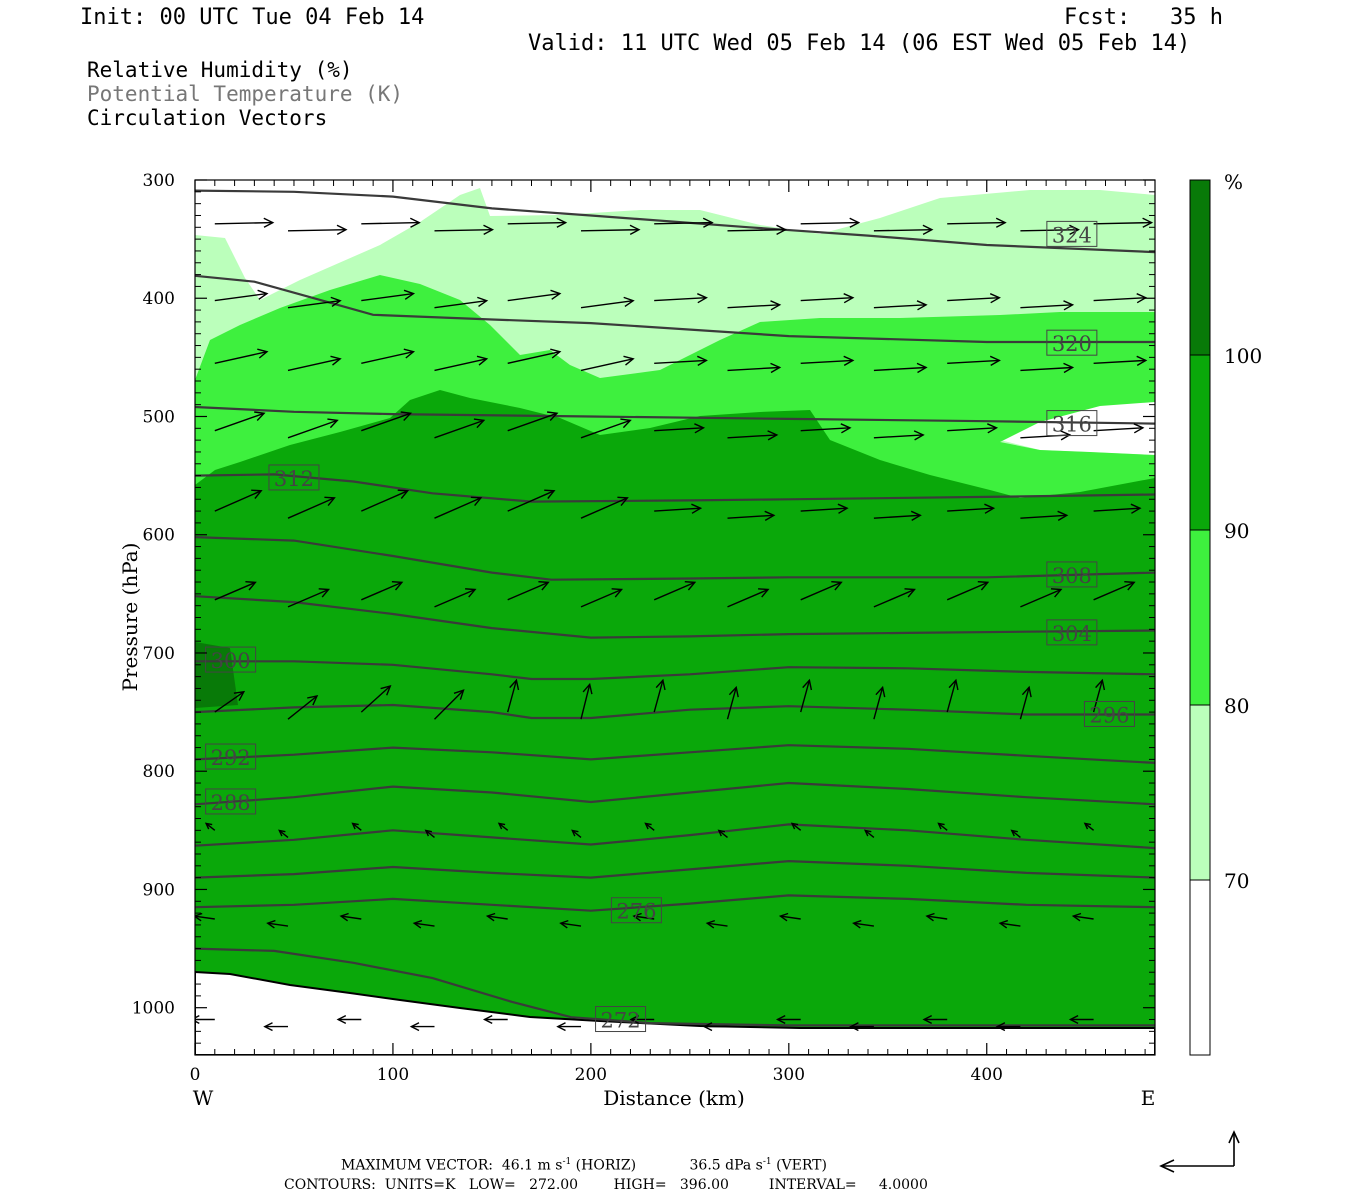 Image resolution: width=1350 pixels, height=1200 pixels. Describe the element at coordinates (591, 1075) in the screenshot. I see `x-tick-label: 200` at that location.